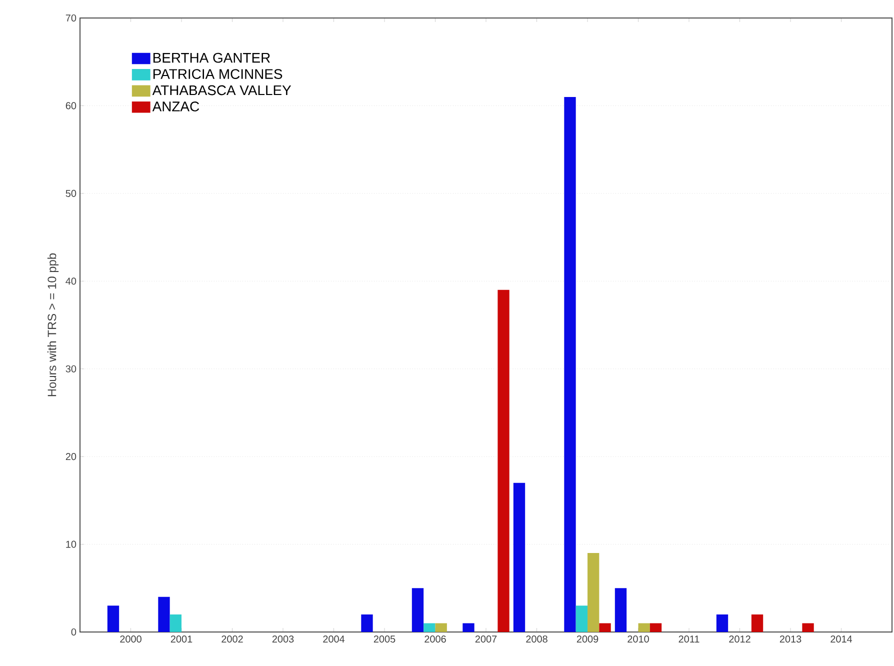 This screenshot has width=894, height=666. Describe the element at coordinates (73, 632) in the screenshot. I see `y-tick-label: 0` at that location.